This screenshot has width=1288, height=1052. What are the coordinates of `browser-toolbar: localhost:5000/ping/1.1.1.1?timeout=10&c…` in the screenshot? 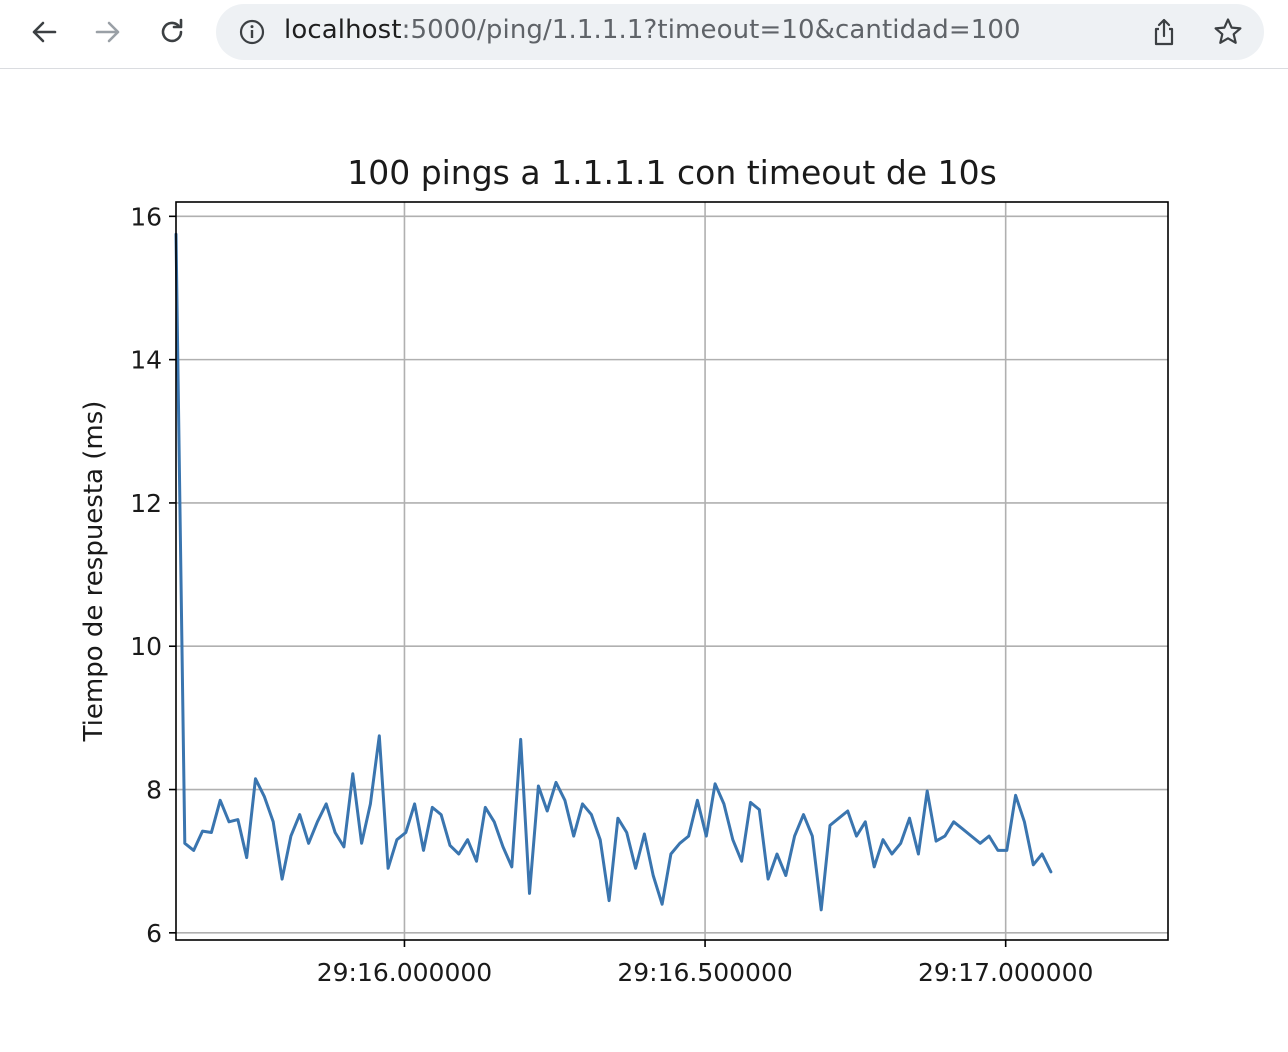 It's located at (644, 34).